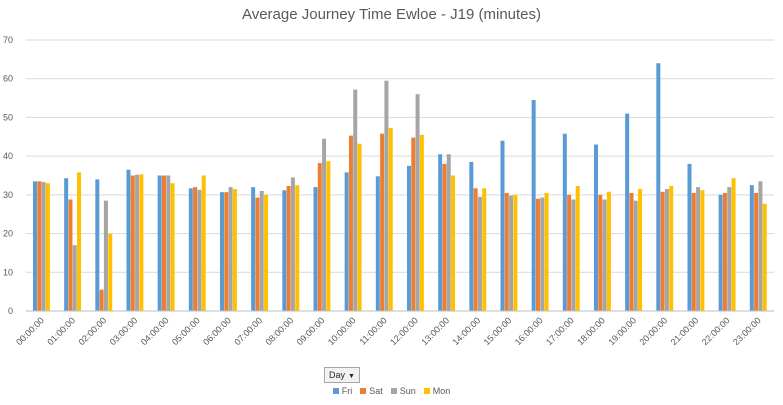 This screenshot has width=783, height=405. I want to click on x-tick-label: 01:00:00, so click(61, 331).